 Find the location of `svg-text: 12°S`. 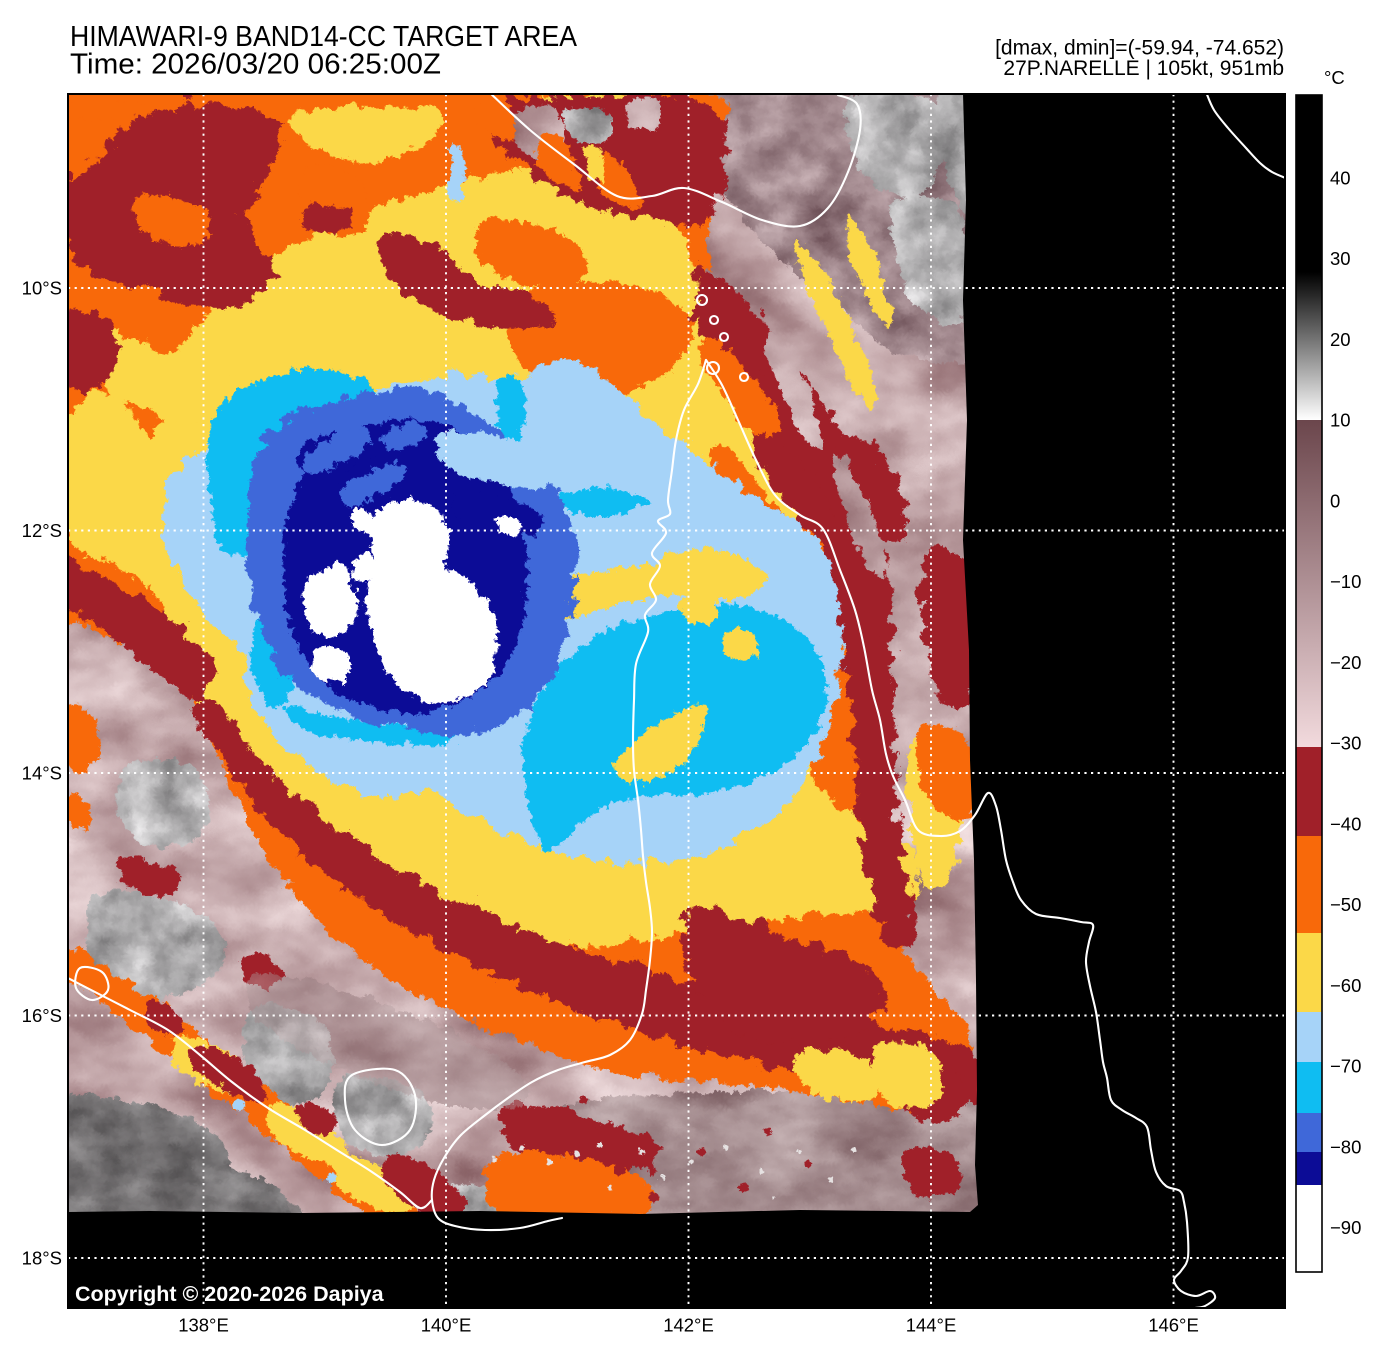

svg-text: 12°S is located at coordinates (42, 530).